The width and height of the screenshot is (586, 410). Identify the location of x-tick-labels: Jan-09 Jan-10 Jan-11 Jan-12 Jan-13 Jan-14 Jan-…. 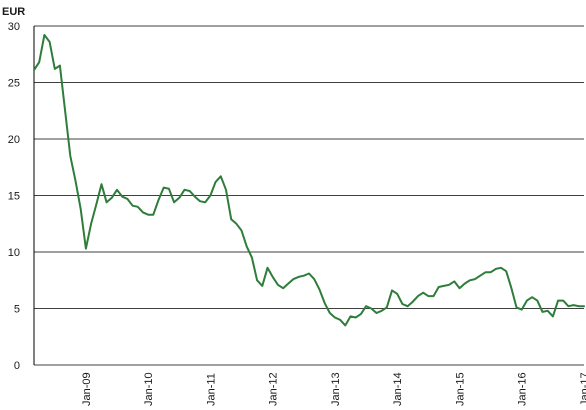
(333, 389).